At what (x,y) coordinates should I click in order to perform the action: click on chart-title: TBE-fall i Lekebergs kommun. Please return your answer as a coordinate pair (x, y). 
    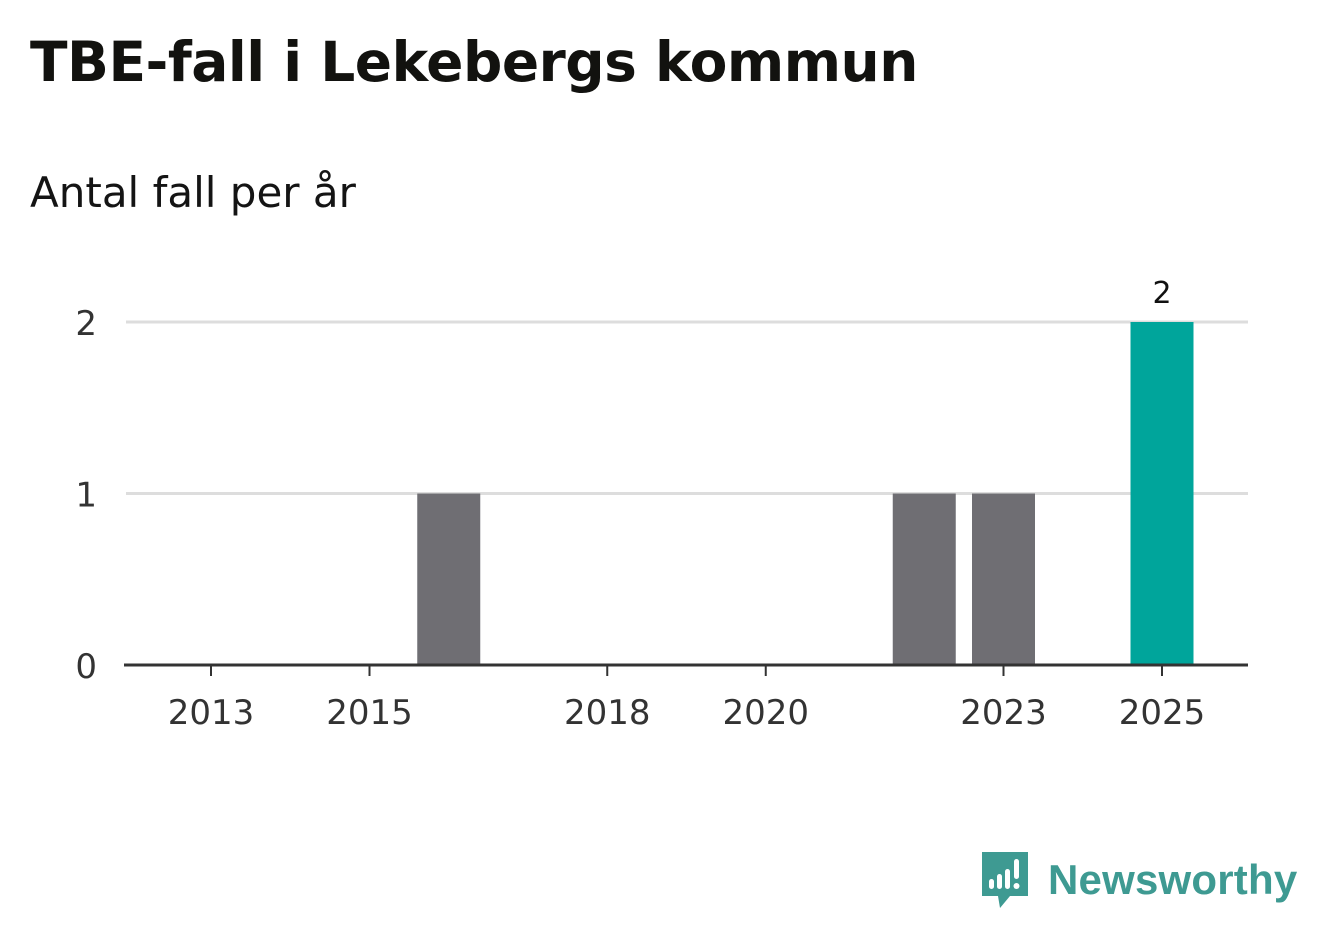
    Looking at the image, I should click on (474, 62).